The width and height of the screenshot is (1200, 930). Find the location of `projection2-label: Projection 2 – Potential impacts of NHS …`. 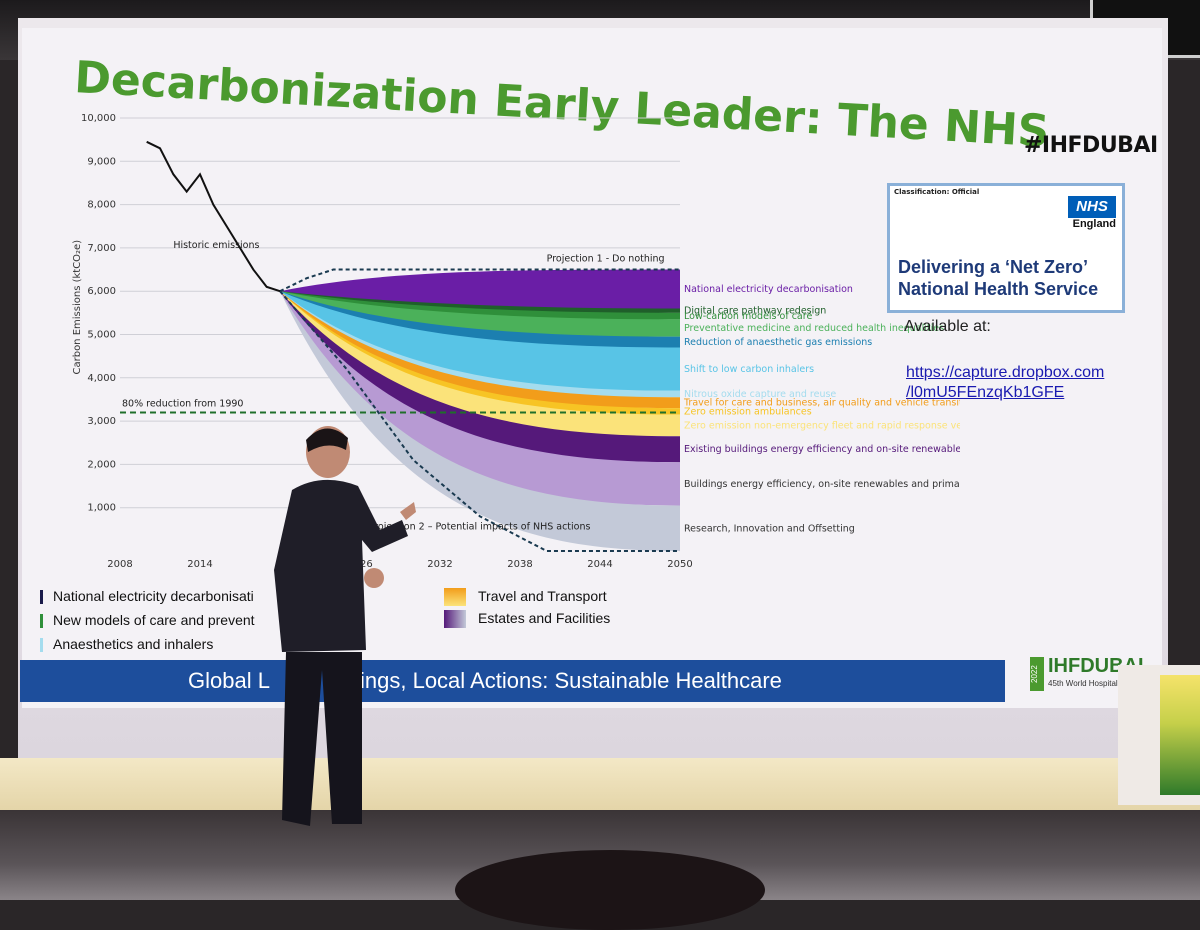

projection2-label: Projection 2 – Potential impacts of NHS … is located at coordinates (480, 526).